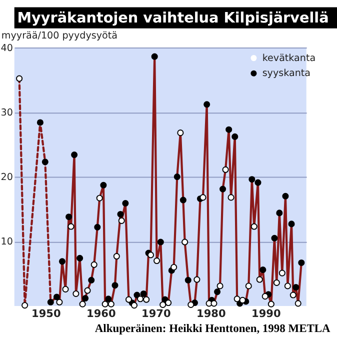  I want to click on y-axis-title: myyrää/100 pyydysyötä, so click(59, 36).